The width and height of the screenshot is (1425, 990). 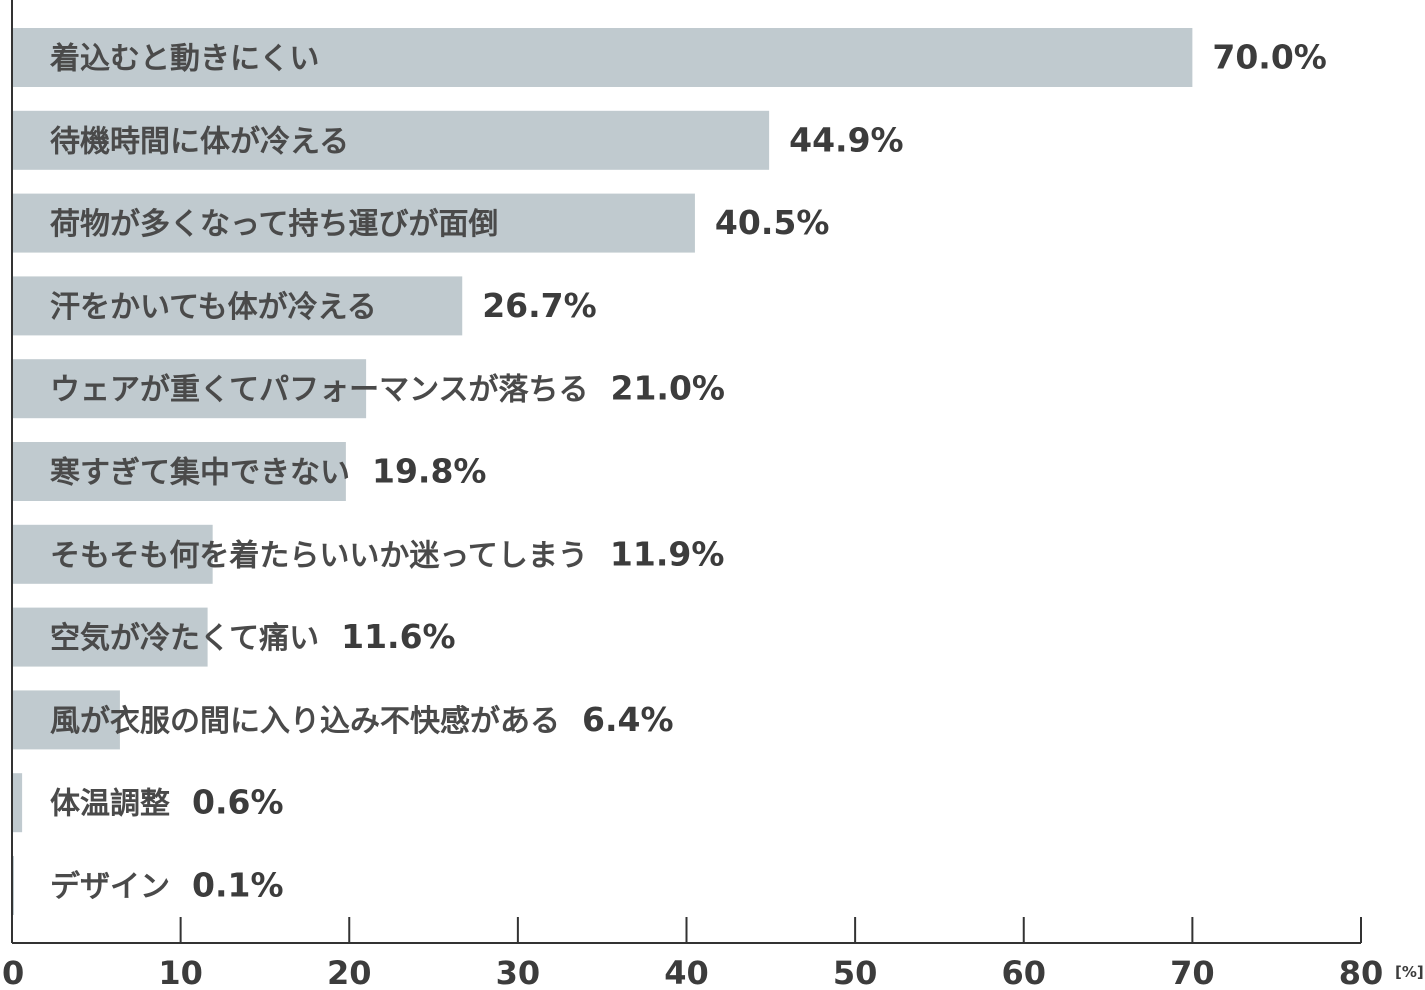 I want to click on category-label: 着込むと動きにくい, so click(x=184, y=59).